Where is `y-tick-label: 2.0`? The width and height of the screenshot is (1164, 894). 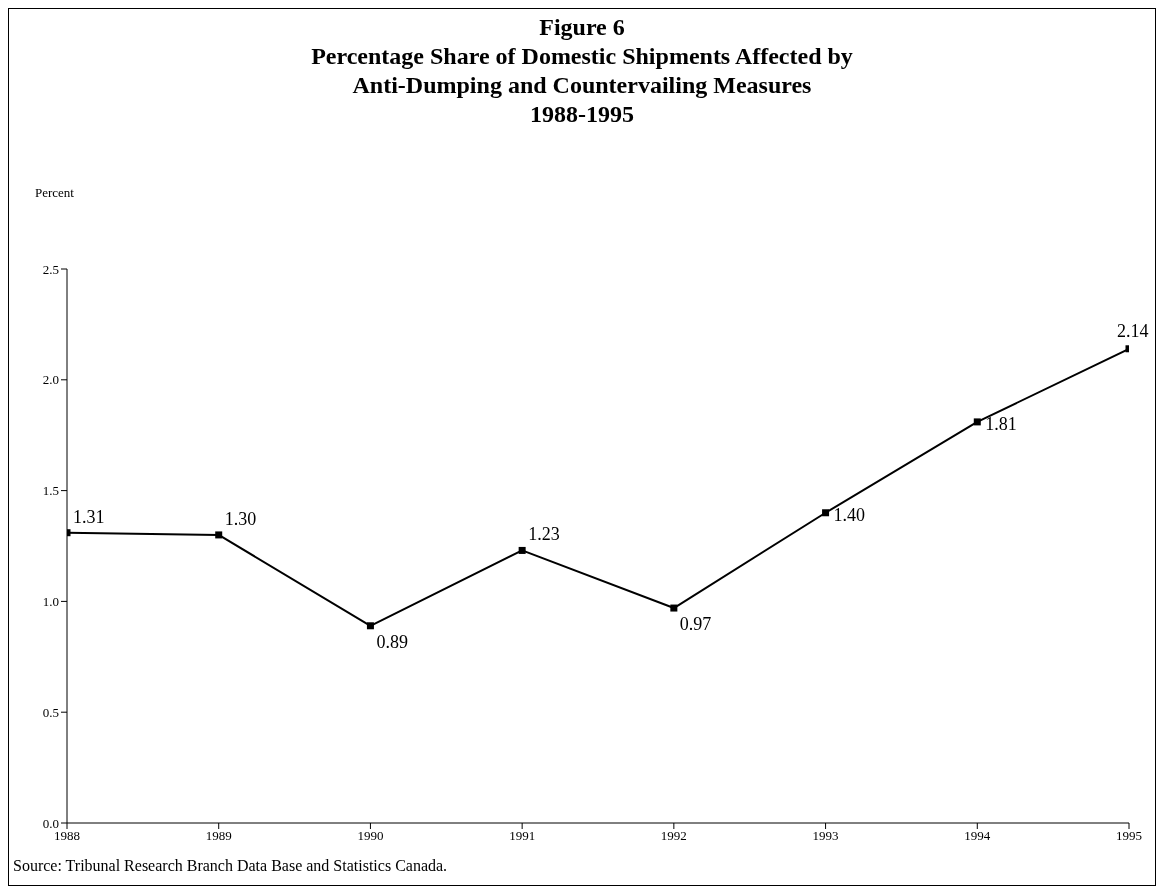
y-tick-label: 2.0 is located at coordinates (50, 380).